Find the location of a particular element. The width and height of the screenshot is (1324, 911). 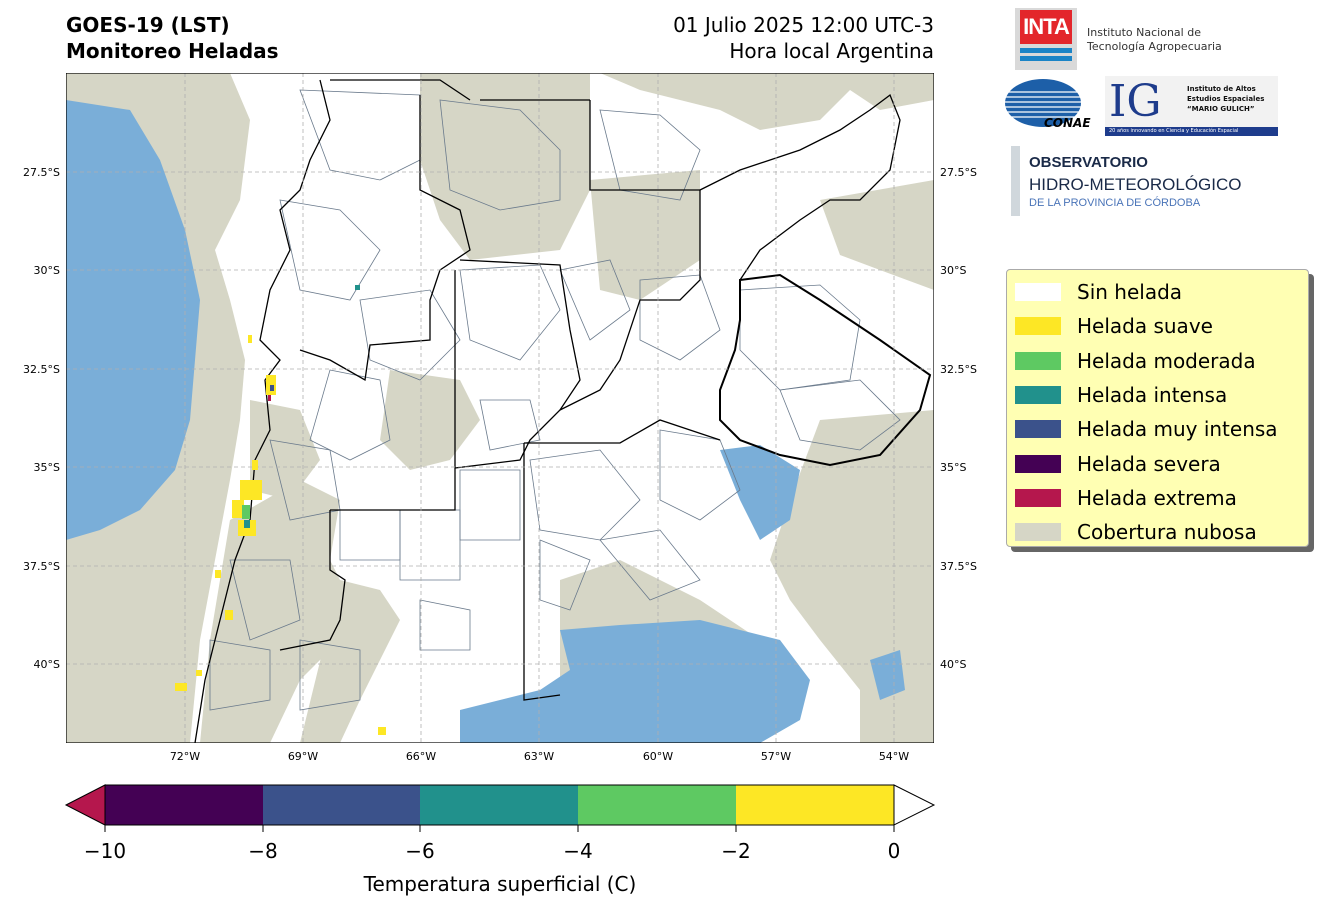

lon-tick: 63°W is located at coordinates (539, 756).